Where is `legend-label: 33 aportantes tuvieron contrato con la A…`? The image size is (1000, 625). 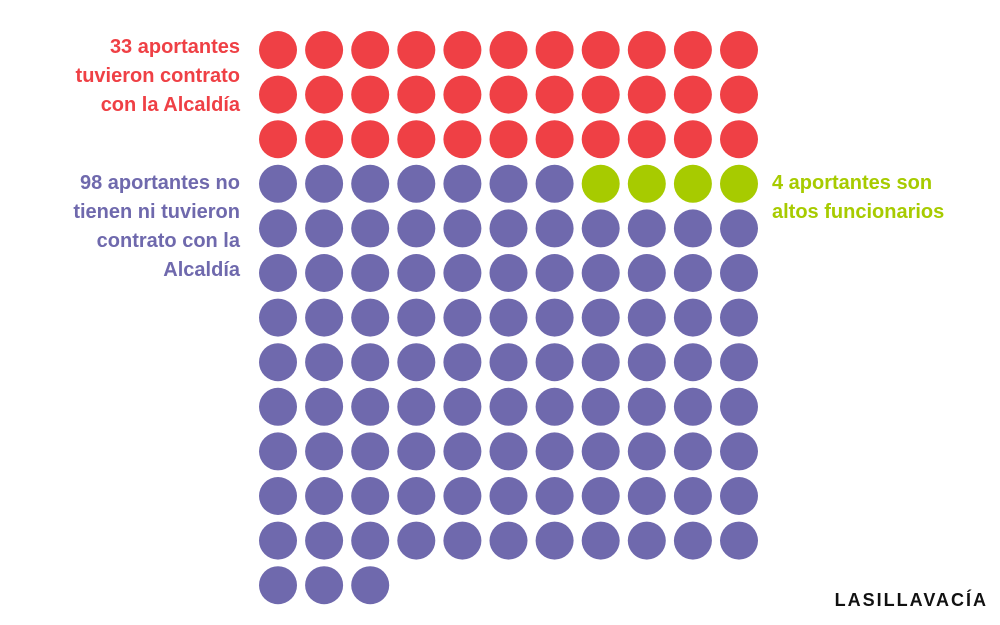 legend-label: 33 aportantes tuvieron contrato con la A… is located at coordinates (157, 76).